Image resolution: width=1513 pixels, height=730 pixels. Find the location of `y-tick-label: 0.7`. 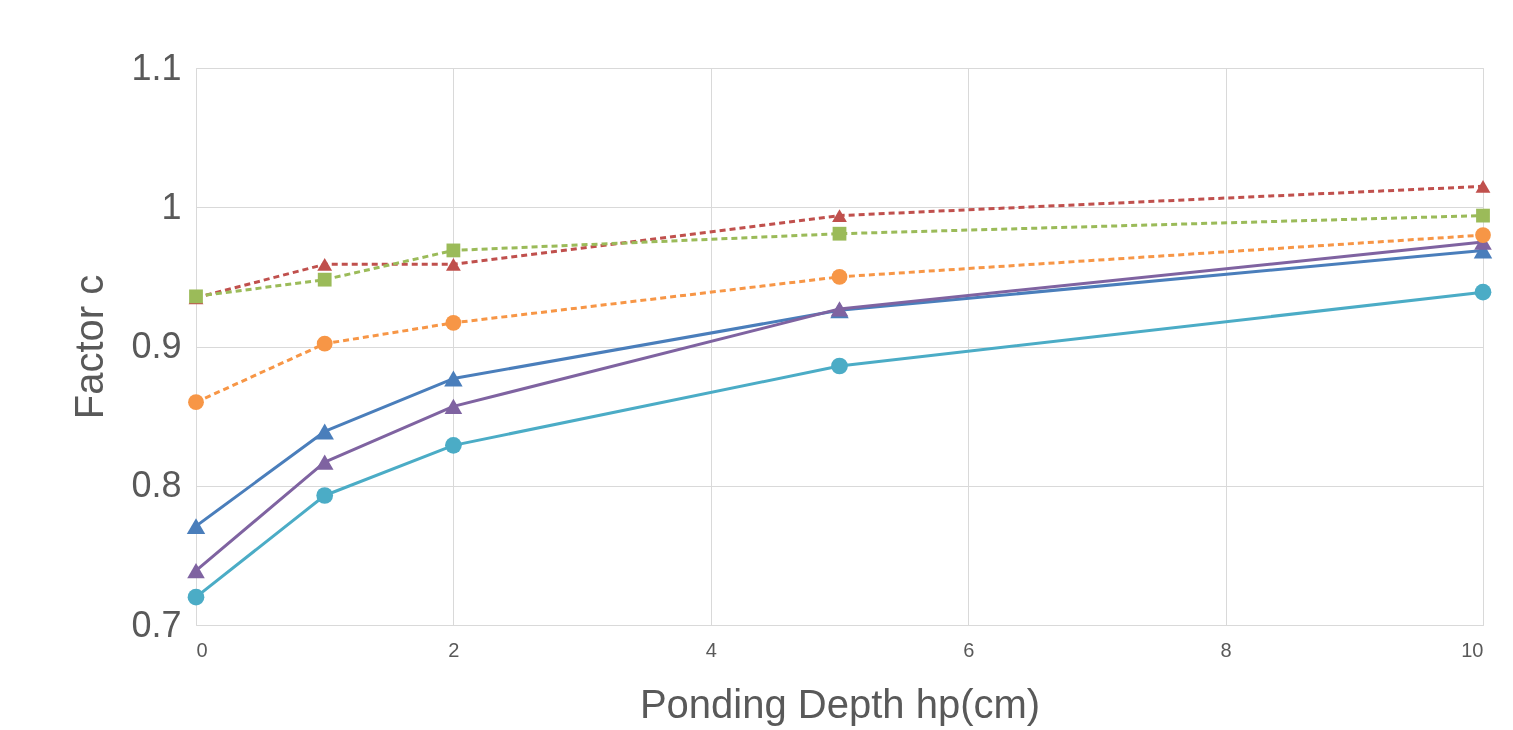

y-tick-label: 0.7 is located at coordinates (156, 624).